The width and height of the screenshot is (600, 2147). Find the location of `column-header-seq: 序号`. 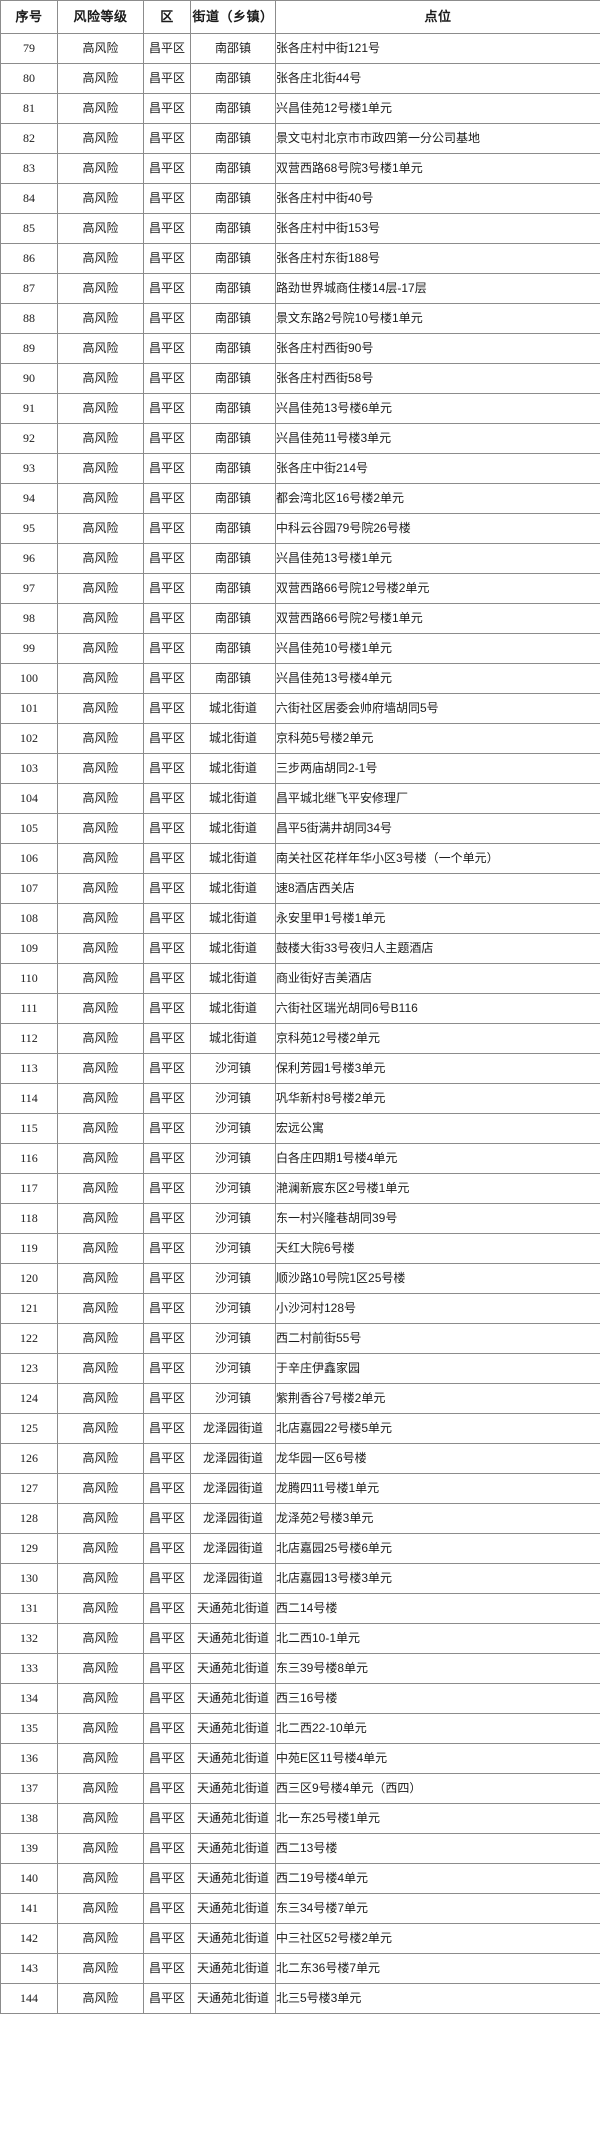

column-header-seq: 序号 is located at coordinates (29, 17).